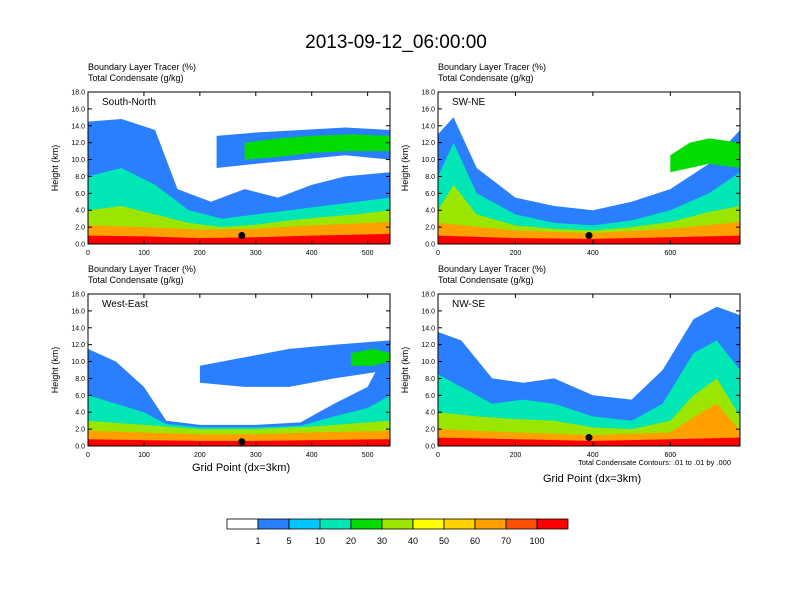 This screenshot has width=792, height=612. I want to click on colorbar-label: 60, so click(475, 541).